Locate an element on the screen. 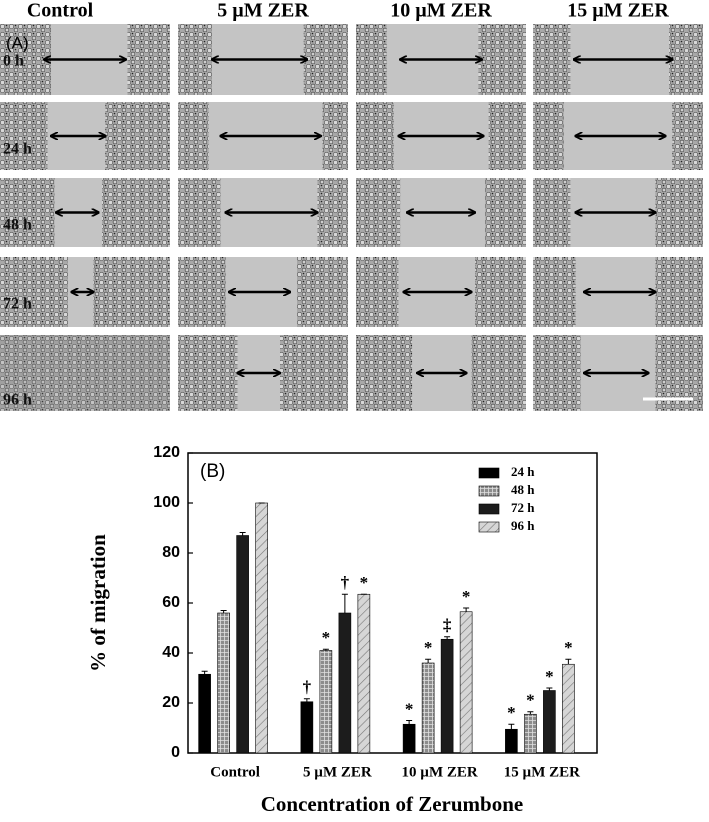 This screenshot has width=709, height=822. y-axis-label: % of migration is located at coordinates (98, 603).